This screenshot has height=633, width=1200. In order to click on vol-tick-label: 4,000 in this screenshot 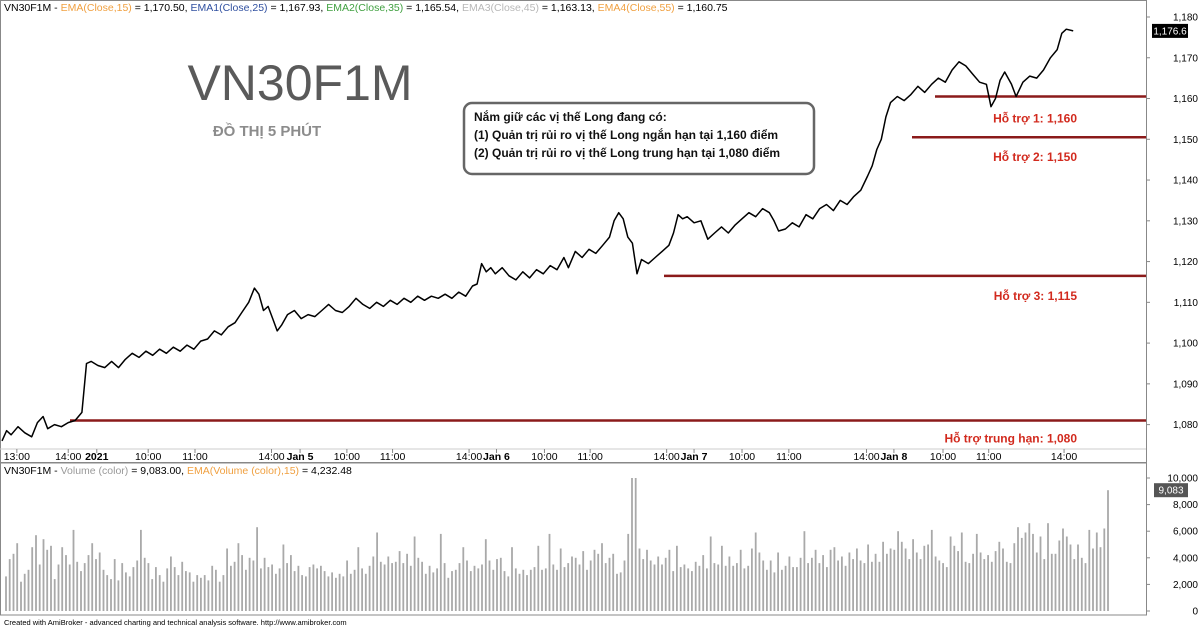, I will do `click(1185, 558)`.